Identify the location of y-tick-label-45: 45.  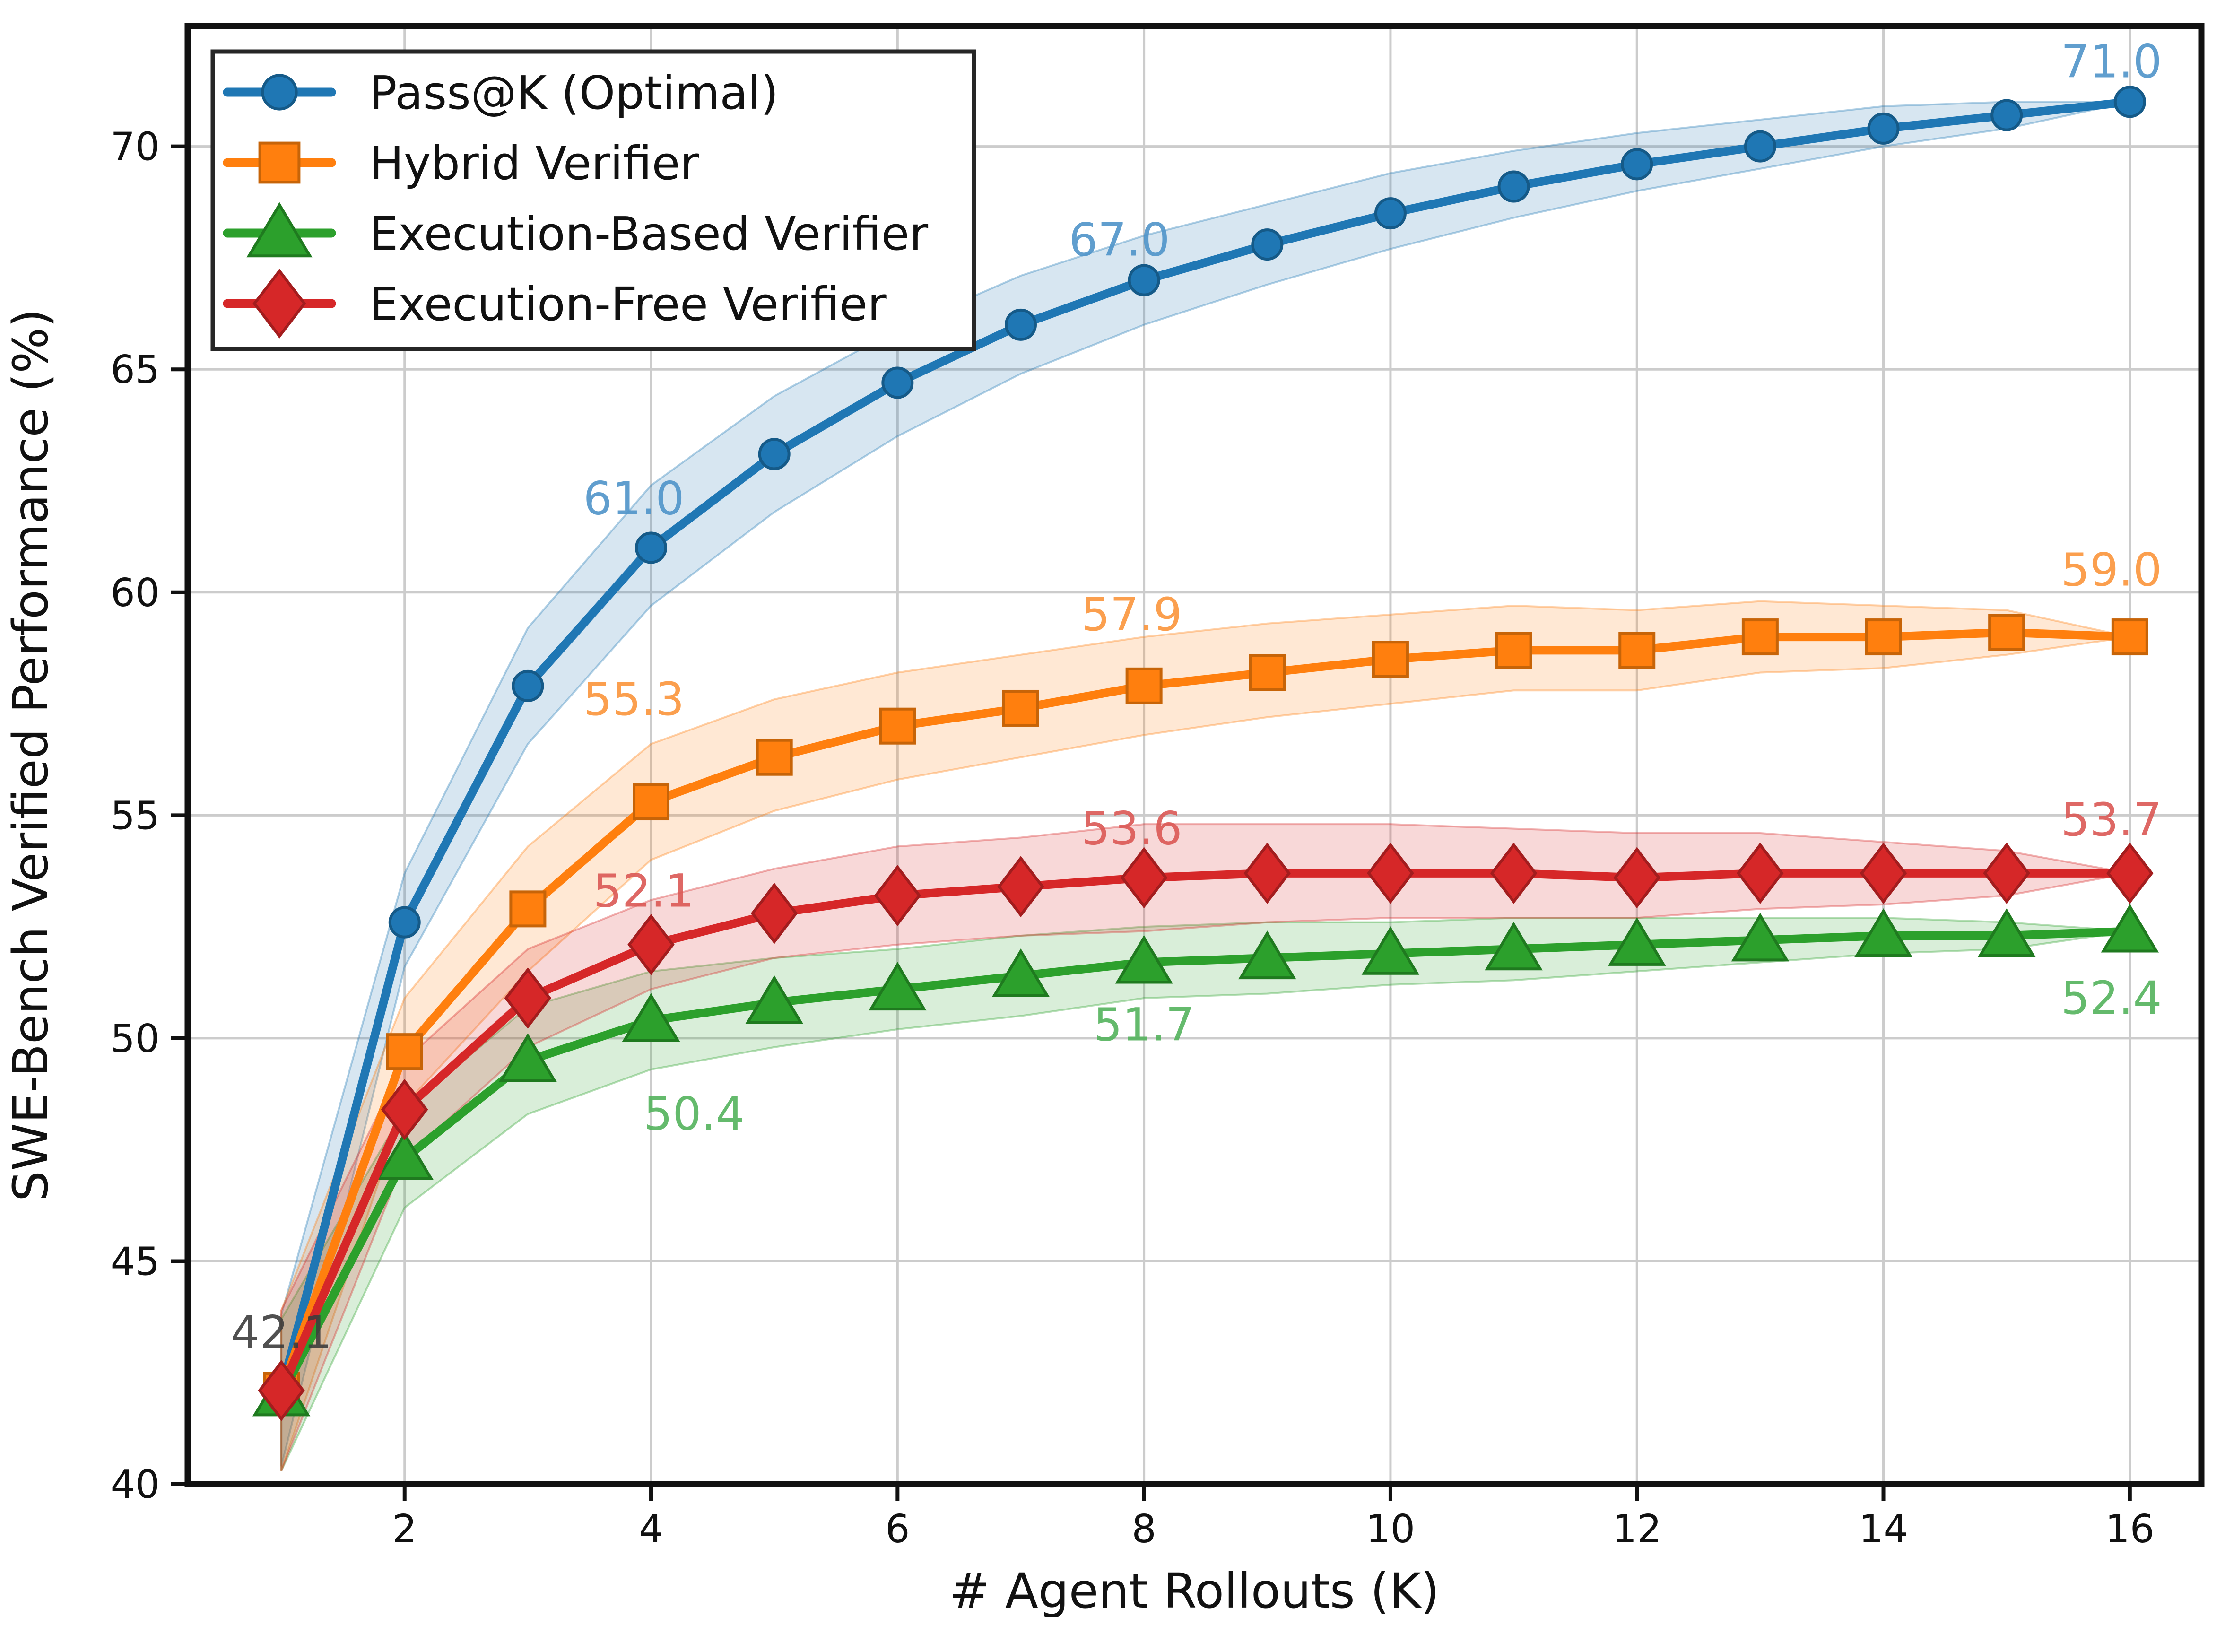
(135, 1262).